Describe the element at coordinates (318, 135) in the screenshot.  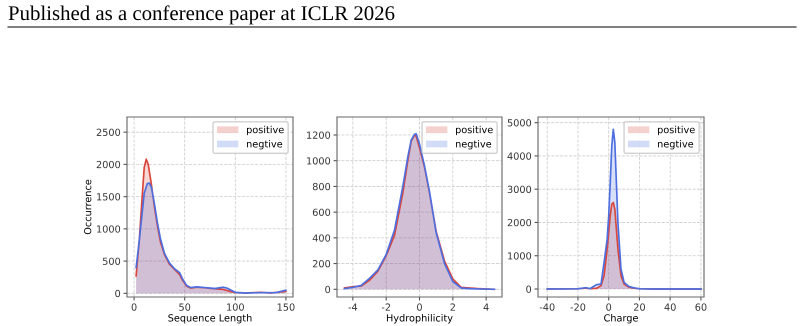
I see `y-tick-label: 1200` at that location.